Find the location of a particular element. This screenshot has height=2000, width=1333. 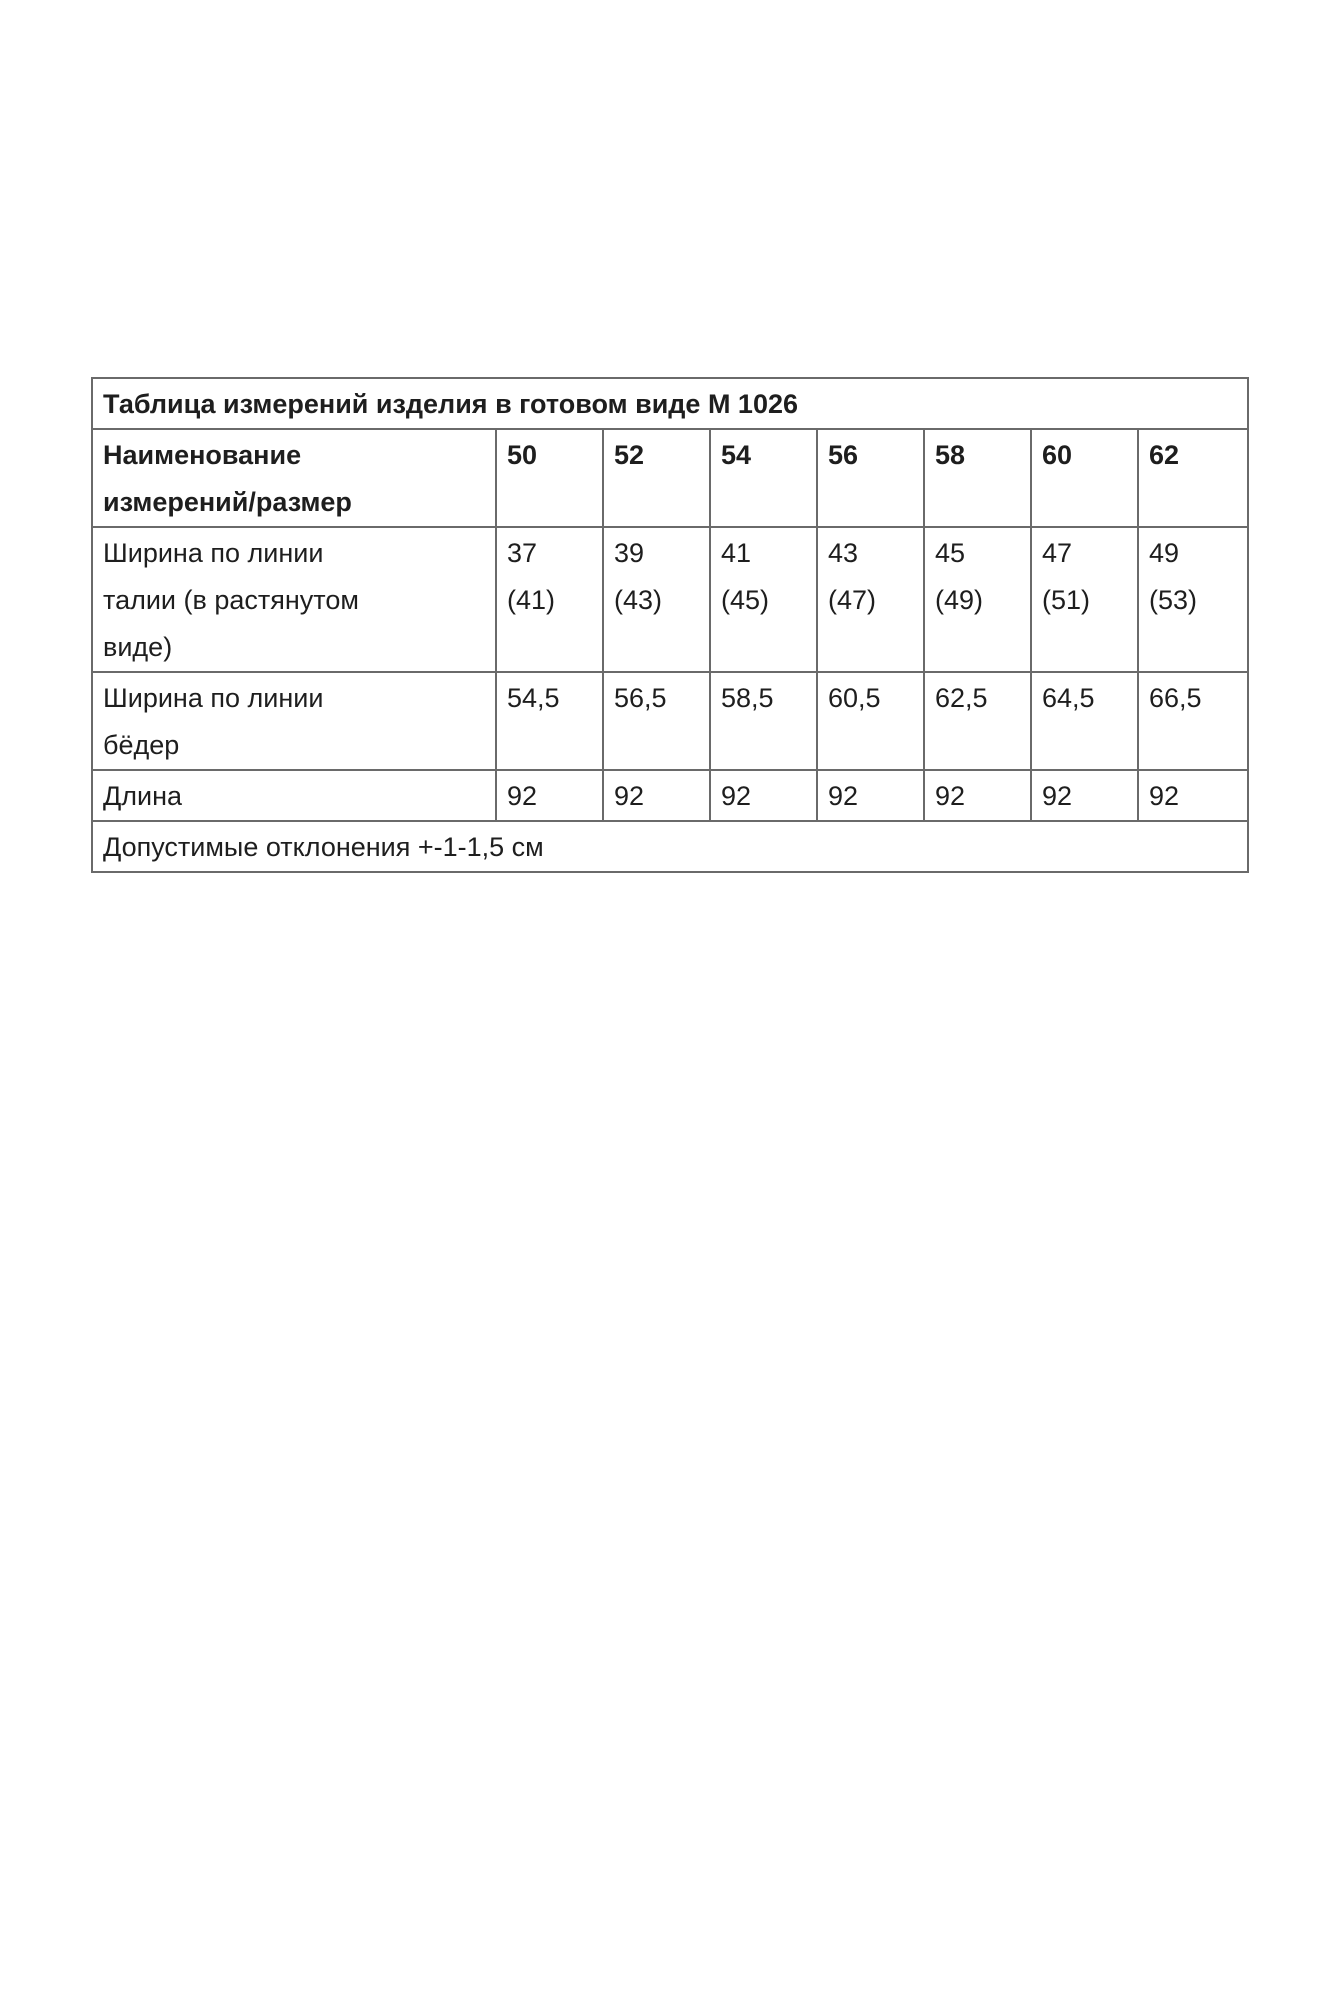

value-line: 37 is located at coordinates (522, 553).